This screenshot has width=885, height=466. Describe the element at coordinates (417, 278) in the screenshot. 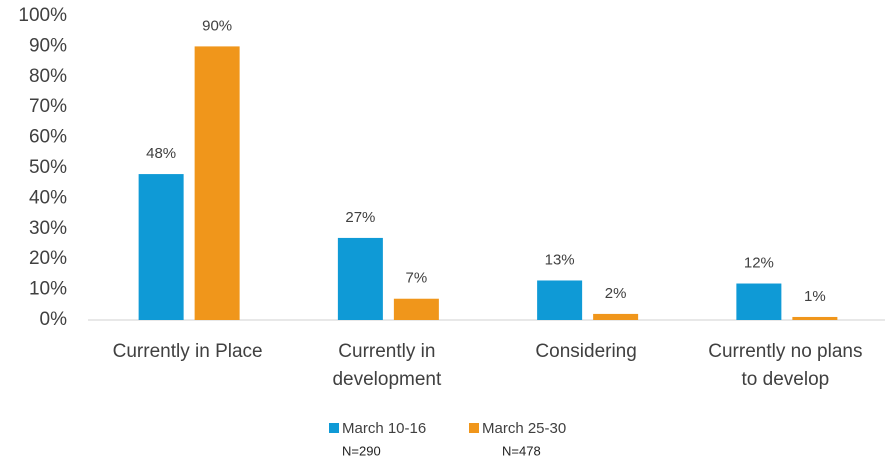

I see `value-label: 7%` at that location.